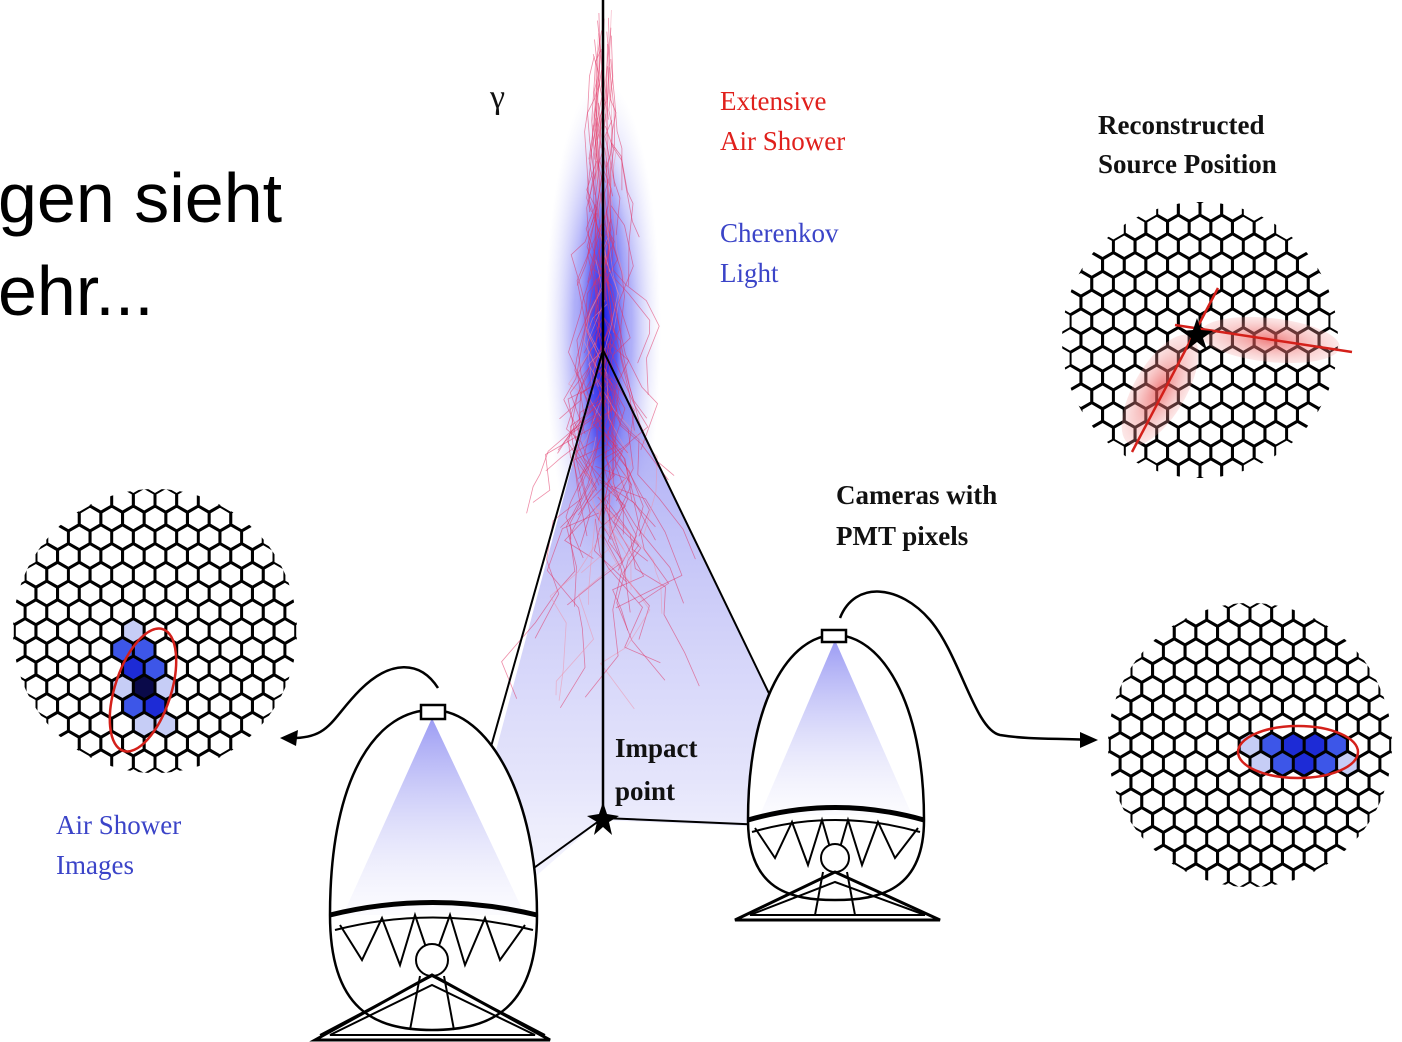  What do you see at coordinates (782, 141) in the screenshot?
I see `extensive-label-line-2: Air Shower` at bounding box center [782, 141].